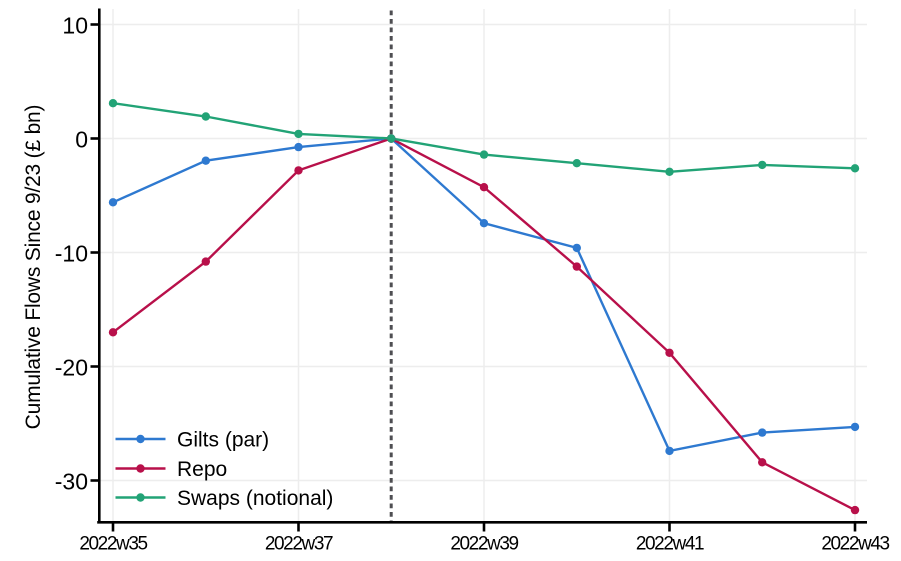 This screenshot has width=901, height=561. Describe the element at coordinates (113, 544) in the screenshot. I see `svg-text: 2022w35` at that location.